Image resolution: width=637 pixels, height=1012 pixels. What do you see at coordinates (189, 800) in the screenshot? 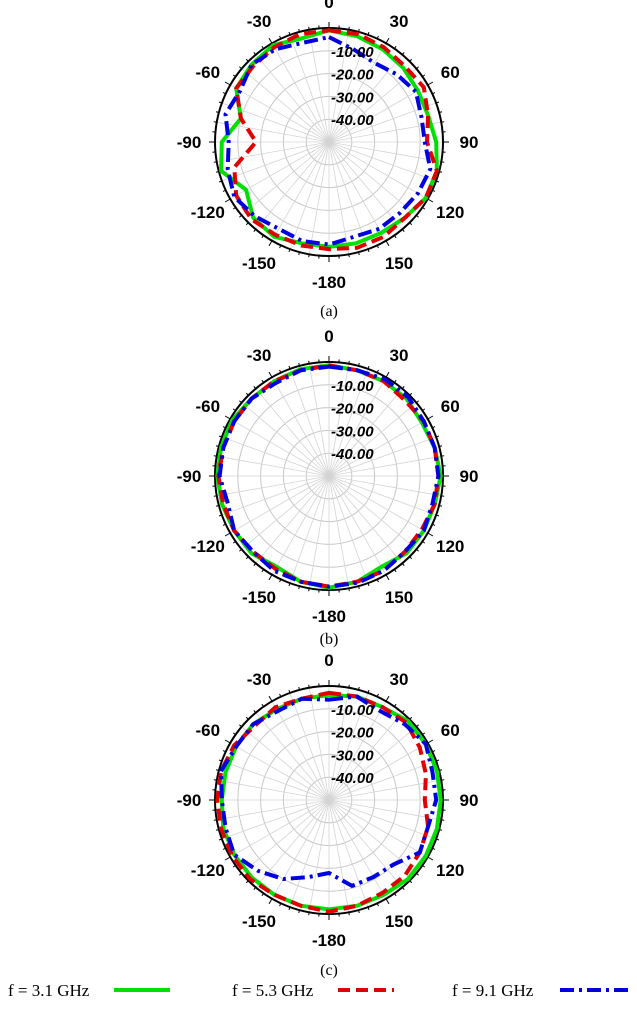
I see `angle-label: -90` at bounding box center [189, 800].